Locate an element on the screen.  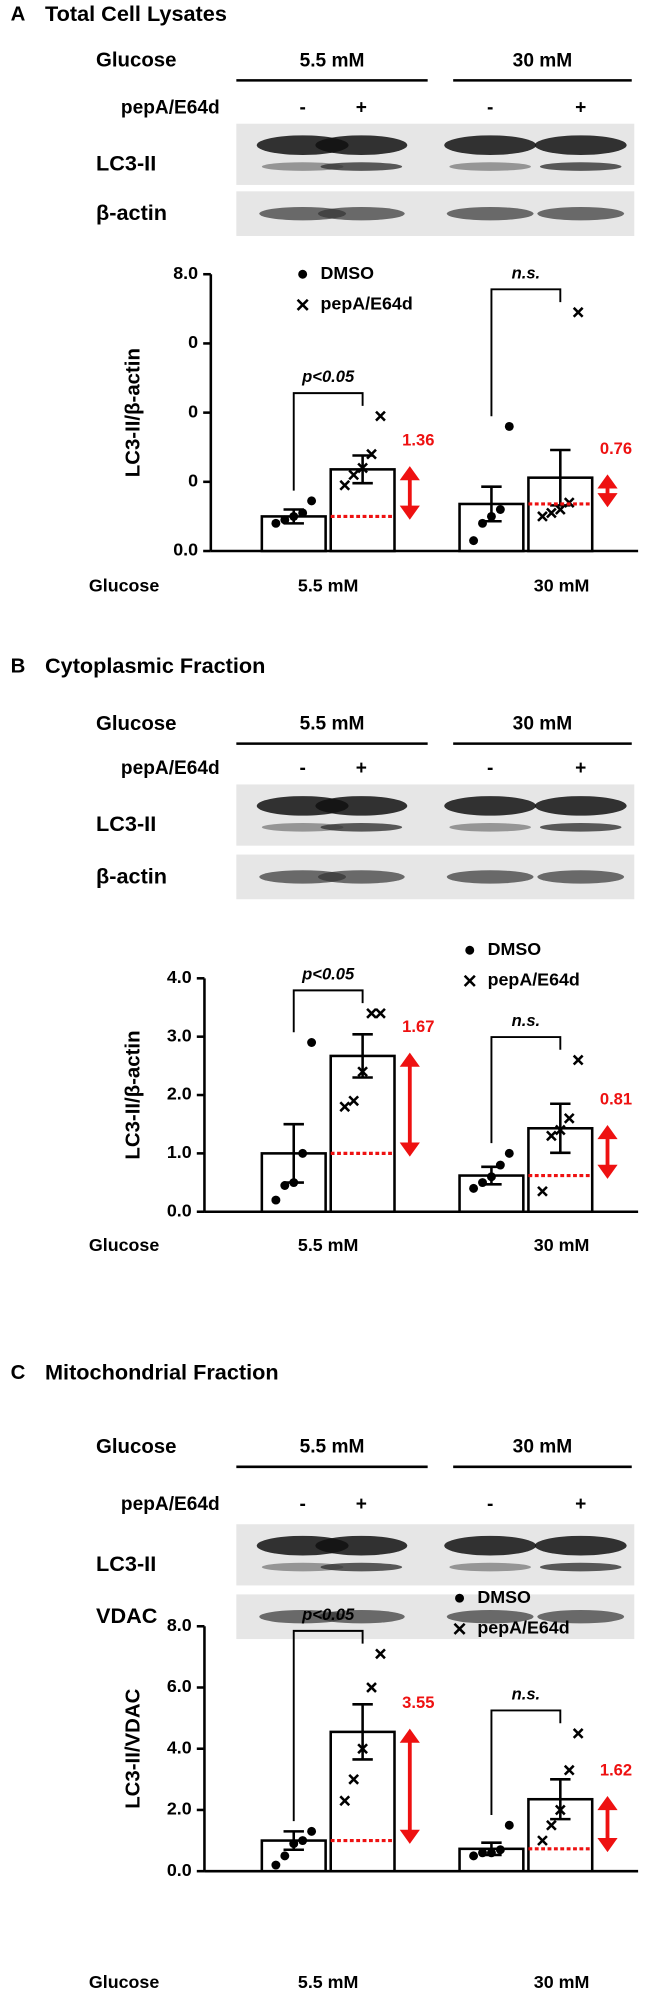
fold-label: 0.76 is located at coordinates (616, 448).